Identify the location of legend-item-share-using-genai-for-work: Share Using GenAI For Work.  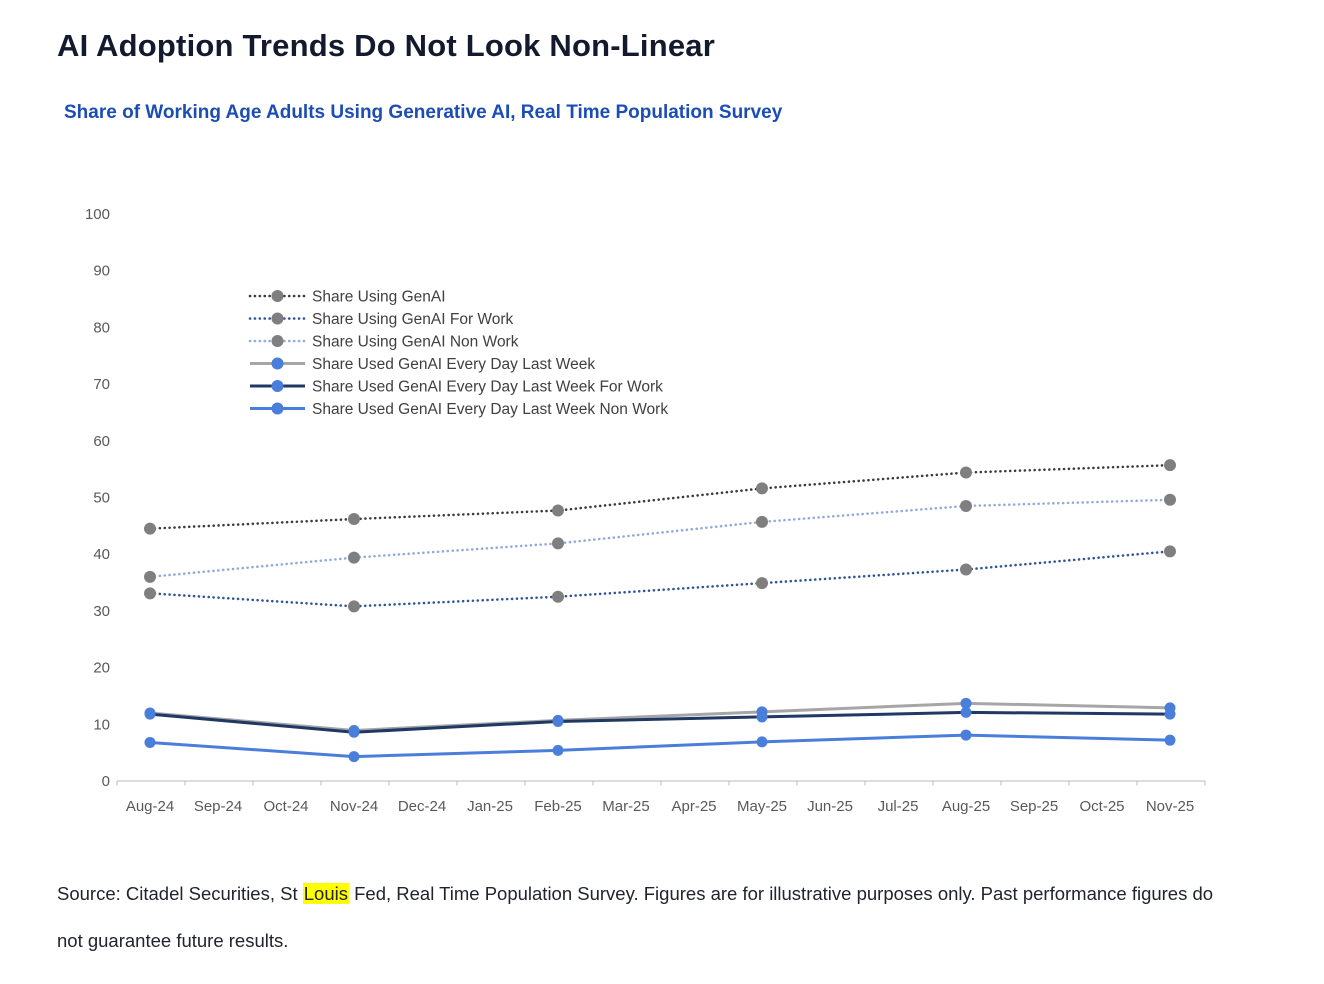
(381, 319).